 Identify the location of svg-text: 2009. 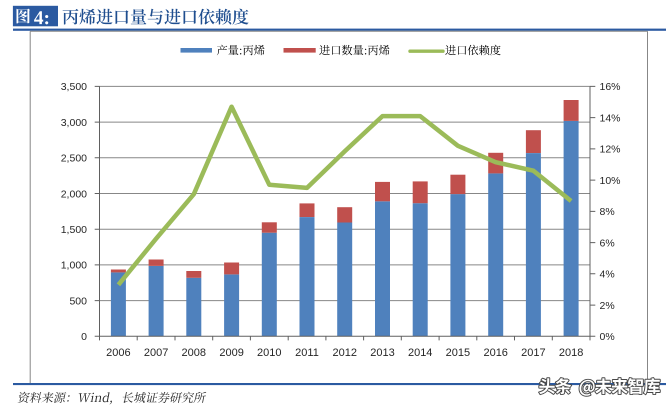
(231, 353).